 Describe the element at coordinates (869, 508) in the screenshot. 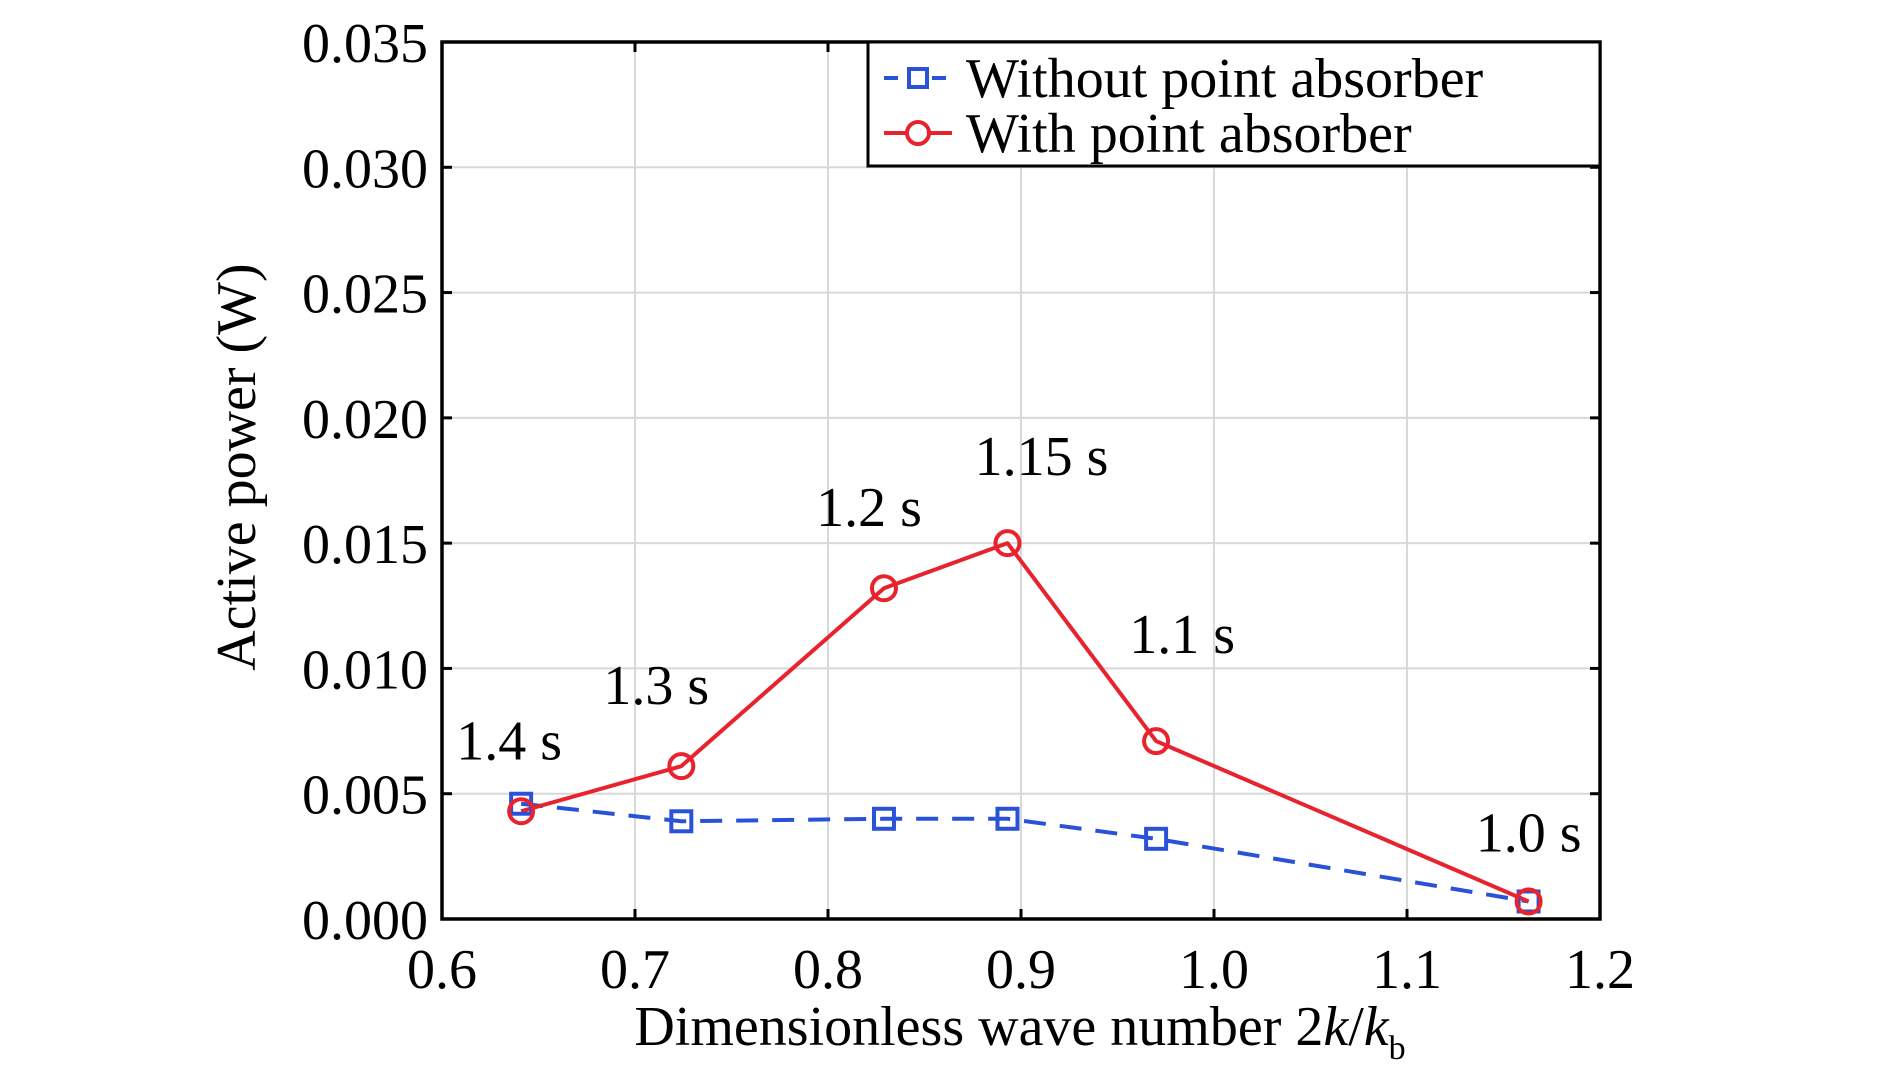

I see `point-label: 1.2 s` at that location.